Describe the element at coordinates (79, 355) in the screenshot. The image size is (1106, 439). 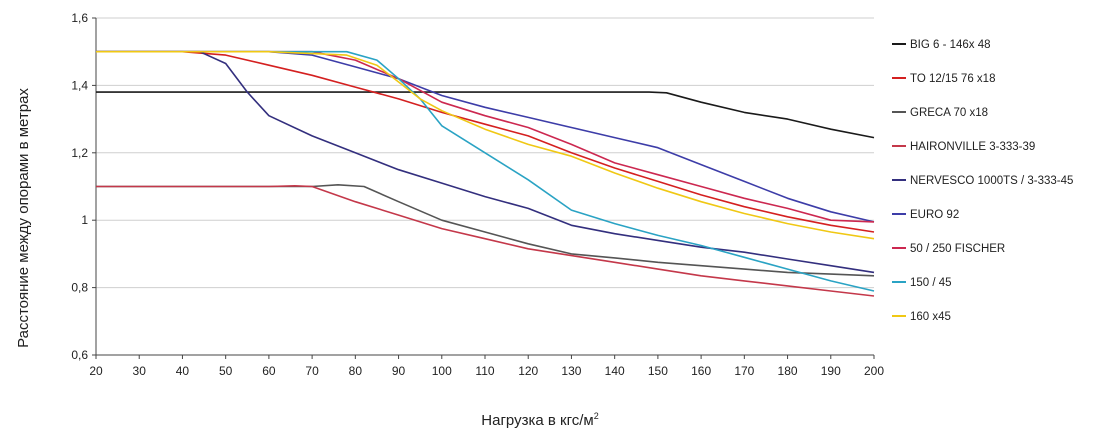
I see `y-tick-label: 0,6` at that location.